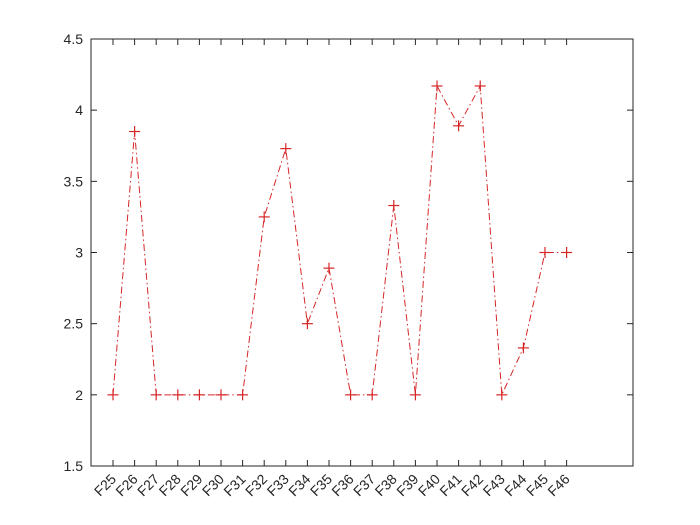  What do you see at coordinates (74, 181) in the screenshot?
I see `y-tick-label: 3.5` at bounding box center [74, 181].